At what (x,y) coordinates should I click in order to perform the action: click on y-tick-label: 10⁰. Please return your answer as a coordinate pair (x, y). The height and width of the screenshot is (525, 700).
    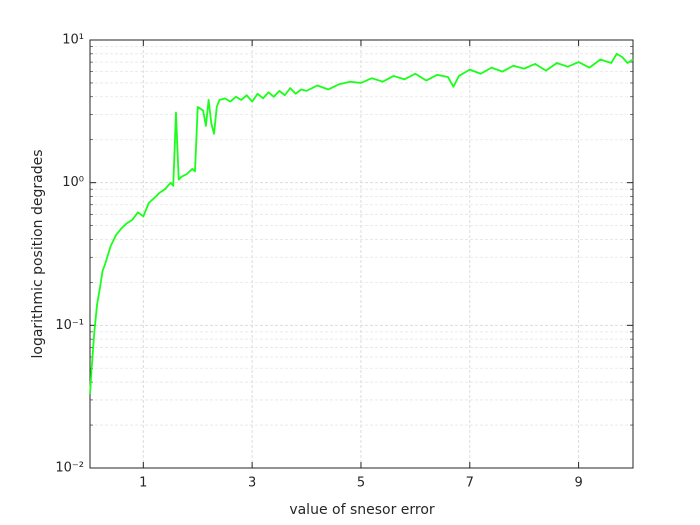
    Looking at the image, I should click on (73, 182).